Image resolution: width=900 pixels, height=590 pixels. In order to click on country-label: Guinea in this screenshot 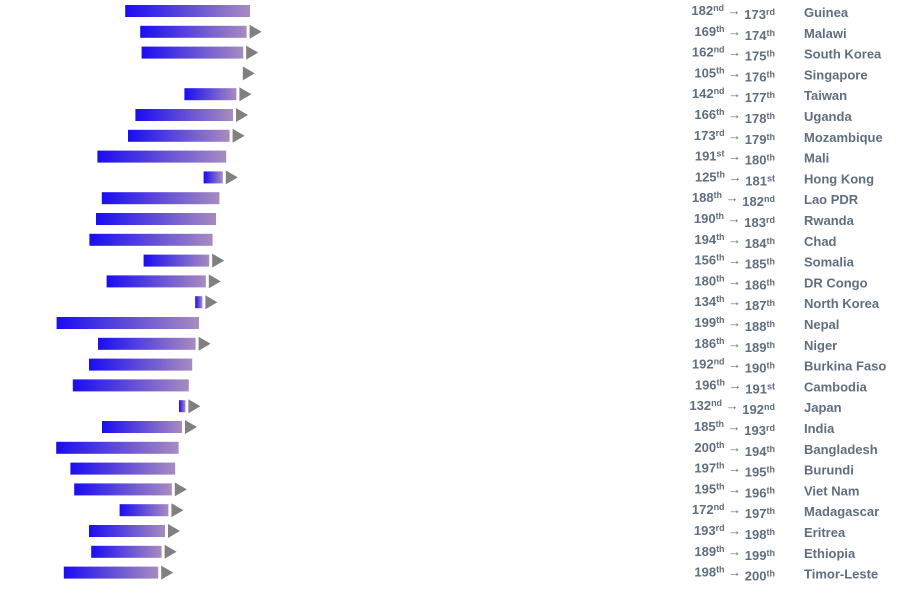, I will do `click(826, 12)`.